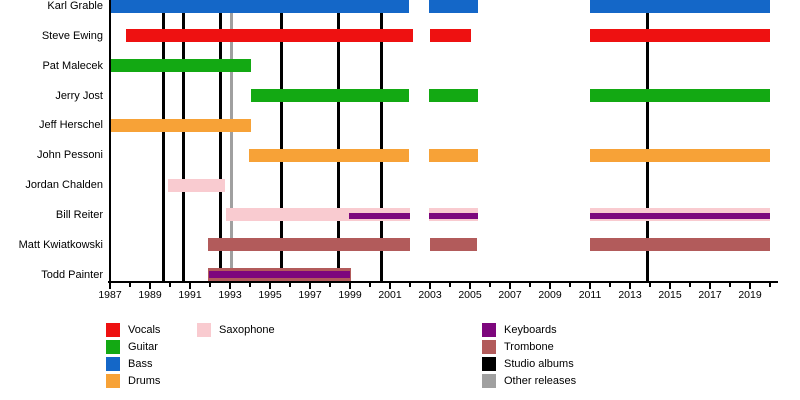  I want to click on x-axis-tick-label: 2003, so click(430, 295).